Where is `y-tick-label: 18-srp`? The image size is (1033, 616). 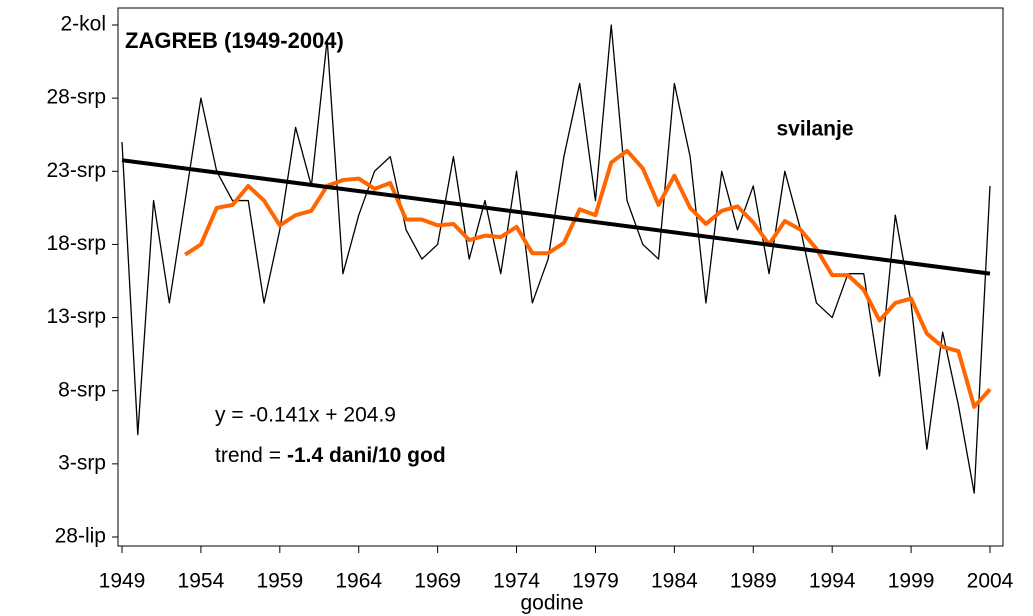
y-tick-label: 18-srp is located at coordinates (76, 243).